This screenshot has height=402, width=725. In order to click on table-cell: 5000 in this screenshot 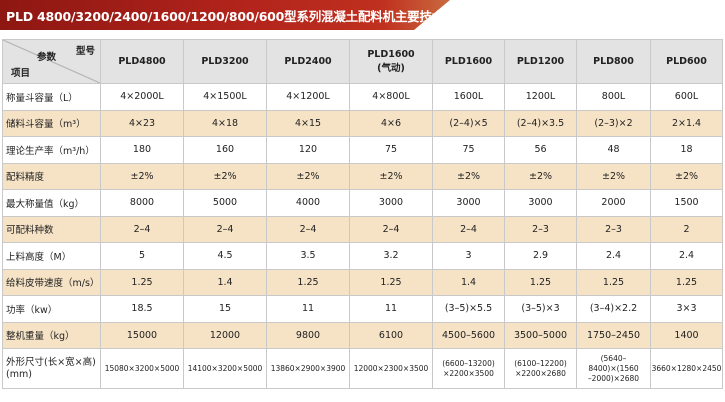, I will do `click(225, 203)`.